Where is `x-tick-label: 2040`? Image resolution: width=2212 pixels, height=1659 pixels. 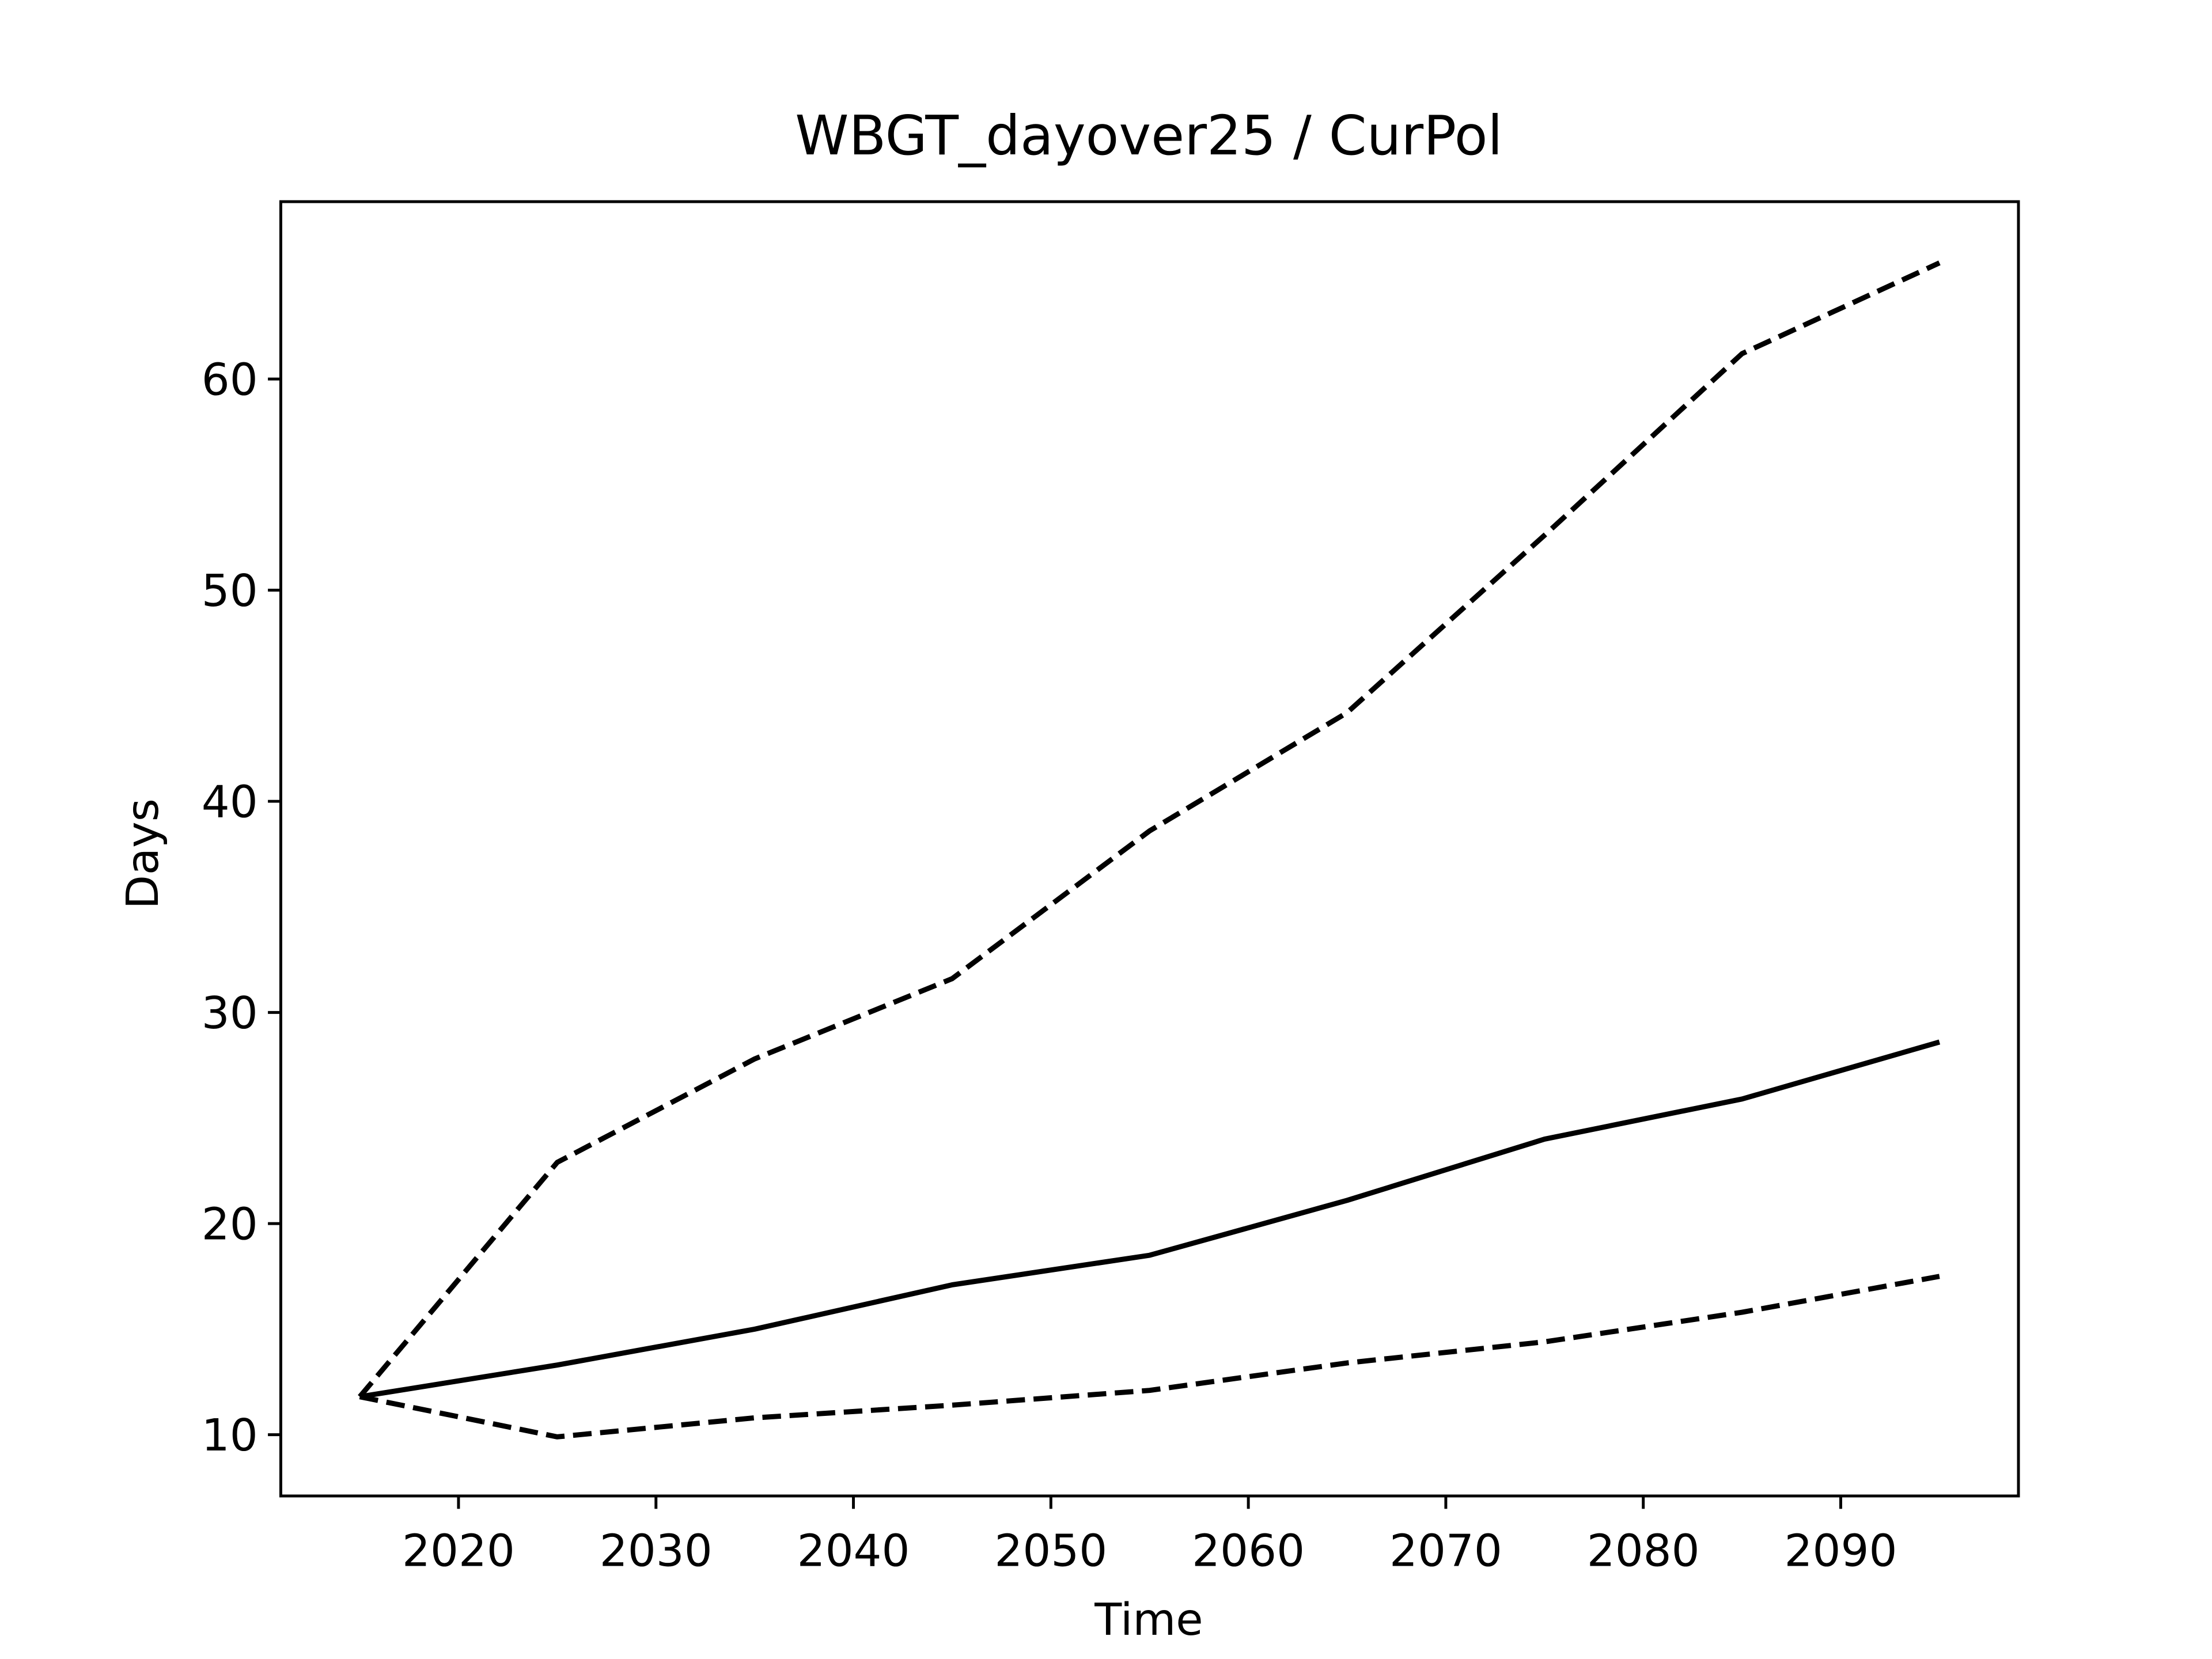 x-tick-label: 2040 is located at coordinates (853, 1551).